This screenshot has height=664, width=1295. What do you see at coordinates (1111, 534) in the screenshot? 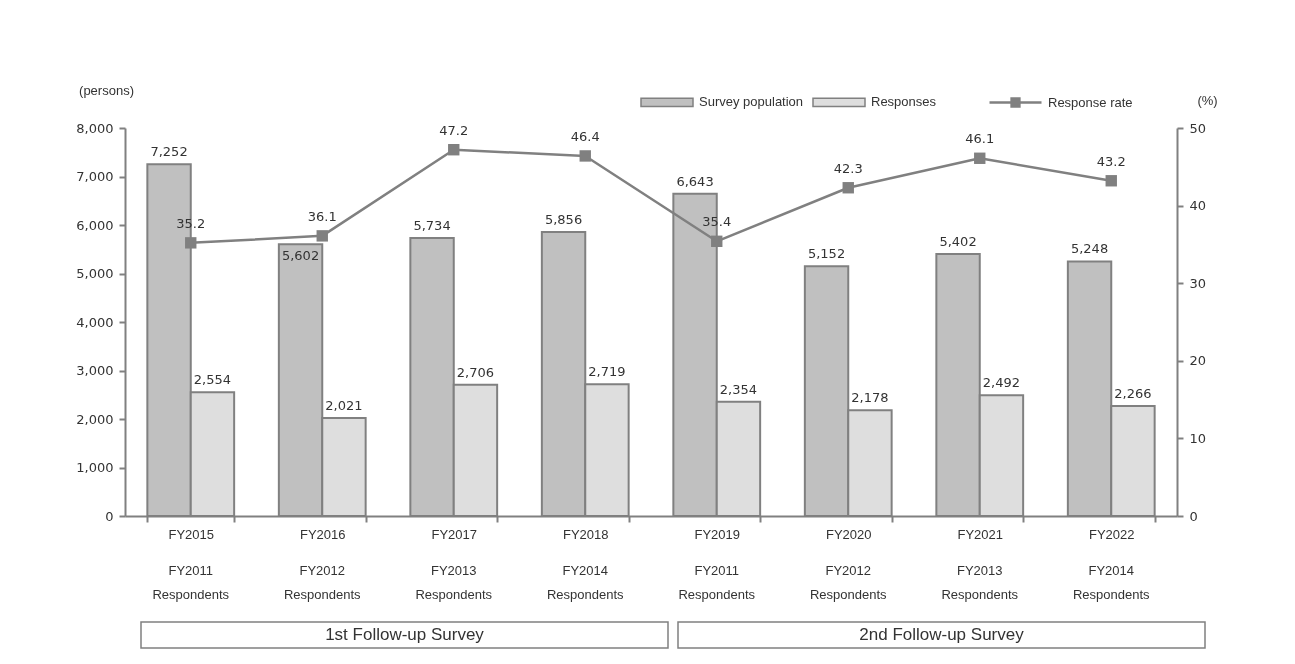
I see `x-tick-label: FY2022` at bounding box center [1111, 534].